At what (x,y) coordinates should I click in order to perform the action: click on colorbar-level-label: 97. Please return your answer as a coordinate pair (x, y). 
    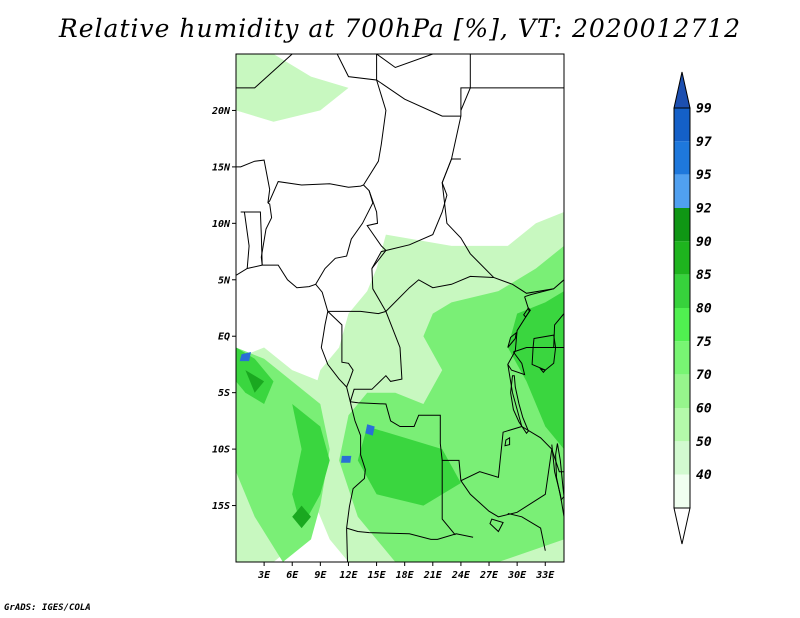
    Looking at the image, I should click on (704, 142).